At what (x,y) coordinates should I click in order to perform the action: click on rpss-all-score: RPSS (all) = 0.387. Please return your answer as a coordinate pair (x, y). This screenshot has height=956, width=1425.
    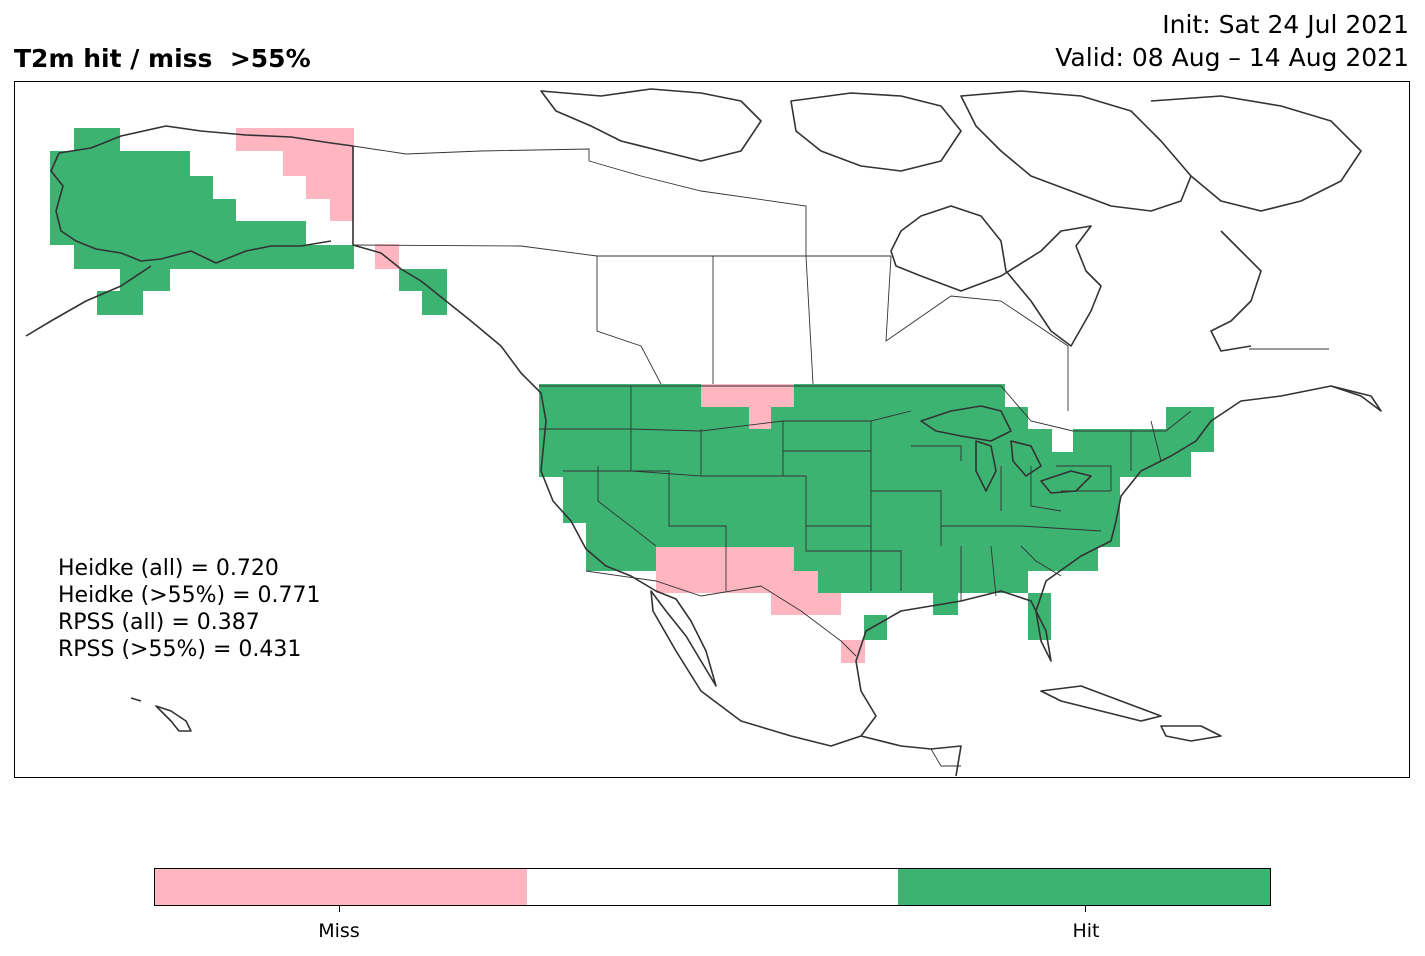
    Looking at the image, I should click on (159, 622).